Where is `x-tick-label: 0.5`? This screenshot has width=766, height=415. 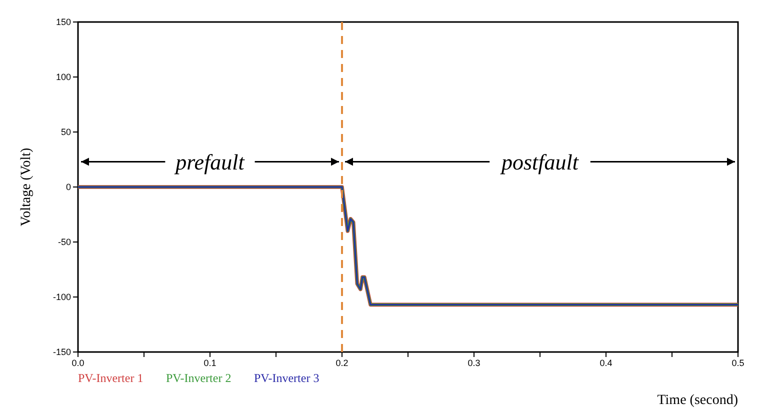 x-tick-label: 0.5 is located at coordinates (738, 363).